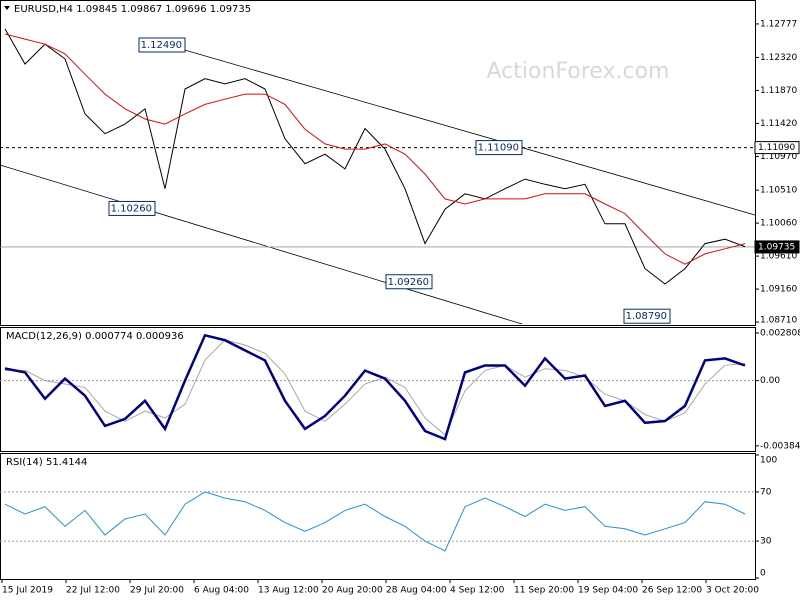  I want to click on y-tick-label: 1.11870, so click(778, 91).